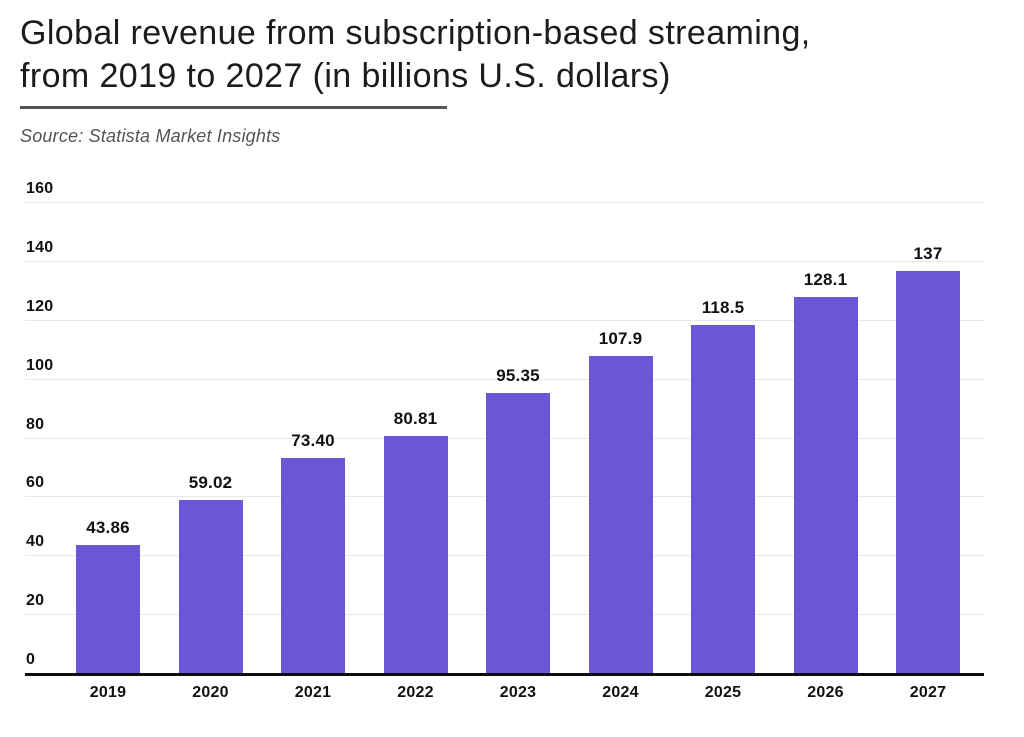 The image size is (1024, 737). I want to click on bar-2026, so click(825, 485).